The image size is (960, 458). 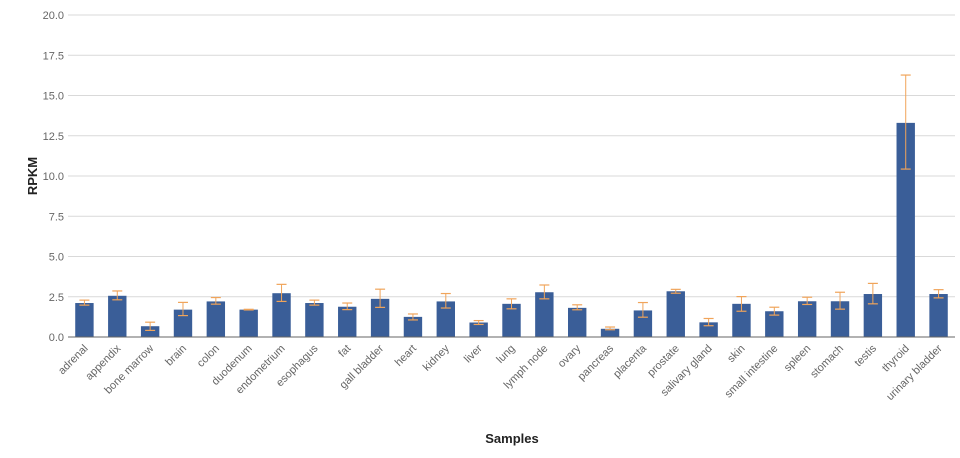 What do you see at coordinates (610, 332) in the screenshot?
I see `bar-pancreas` at bounding box center [610, 332].